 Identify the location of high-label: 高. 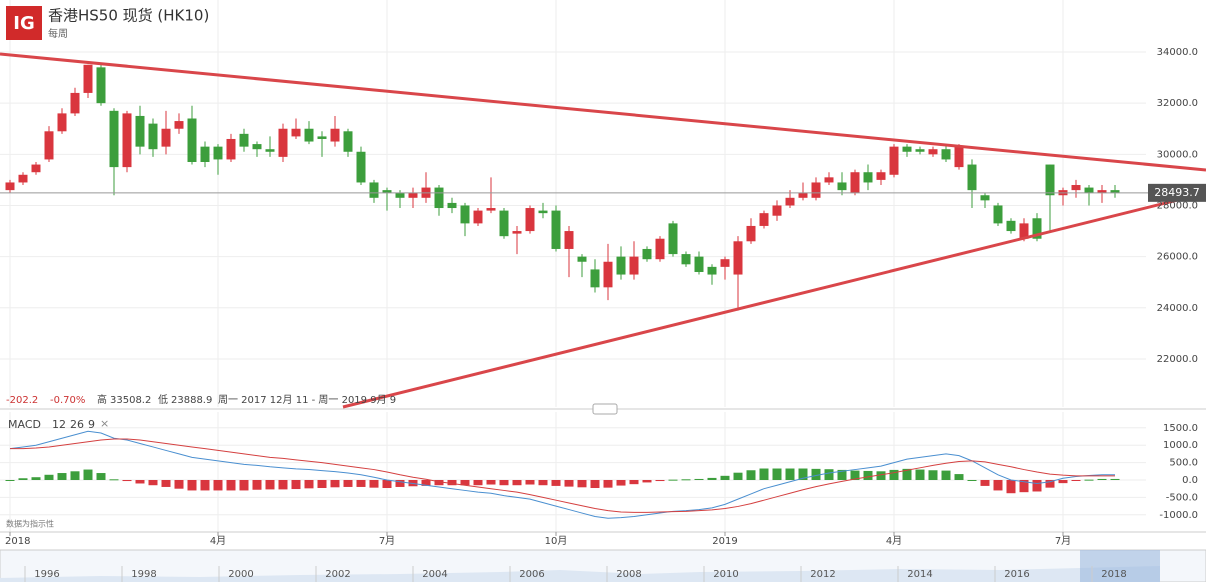
(102, 399).